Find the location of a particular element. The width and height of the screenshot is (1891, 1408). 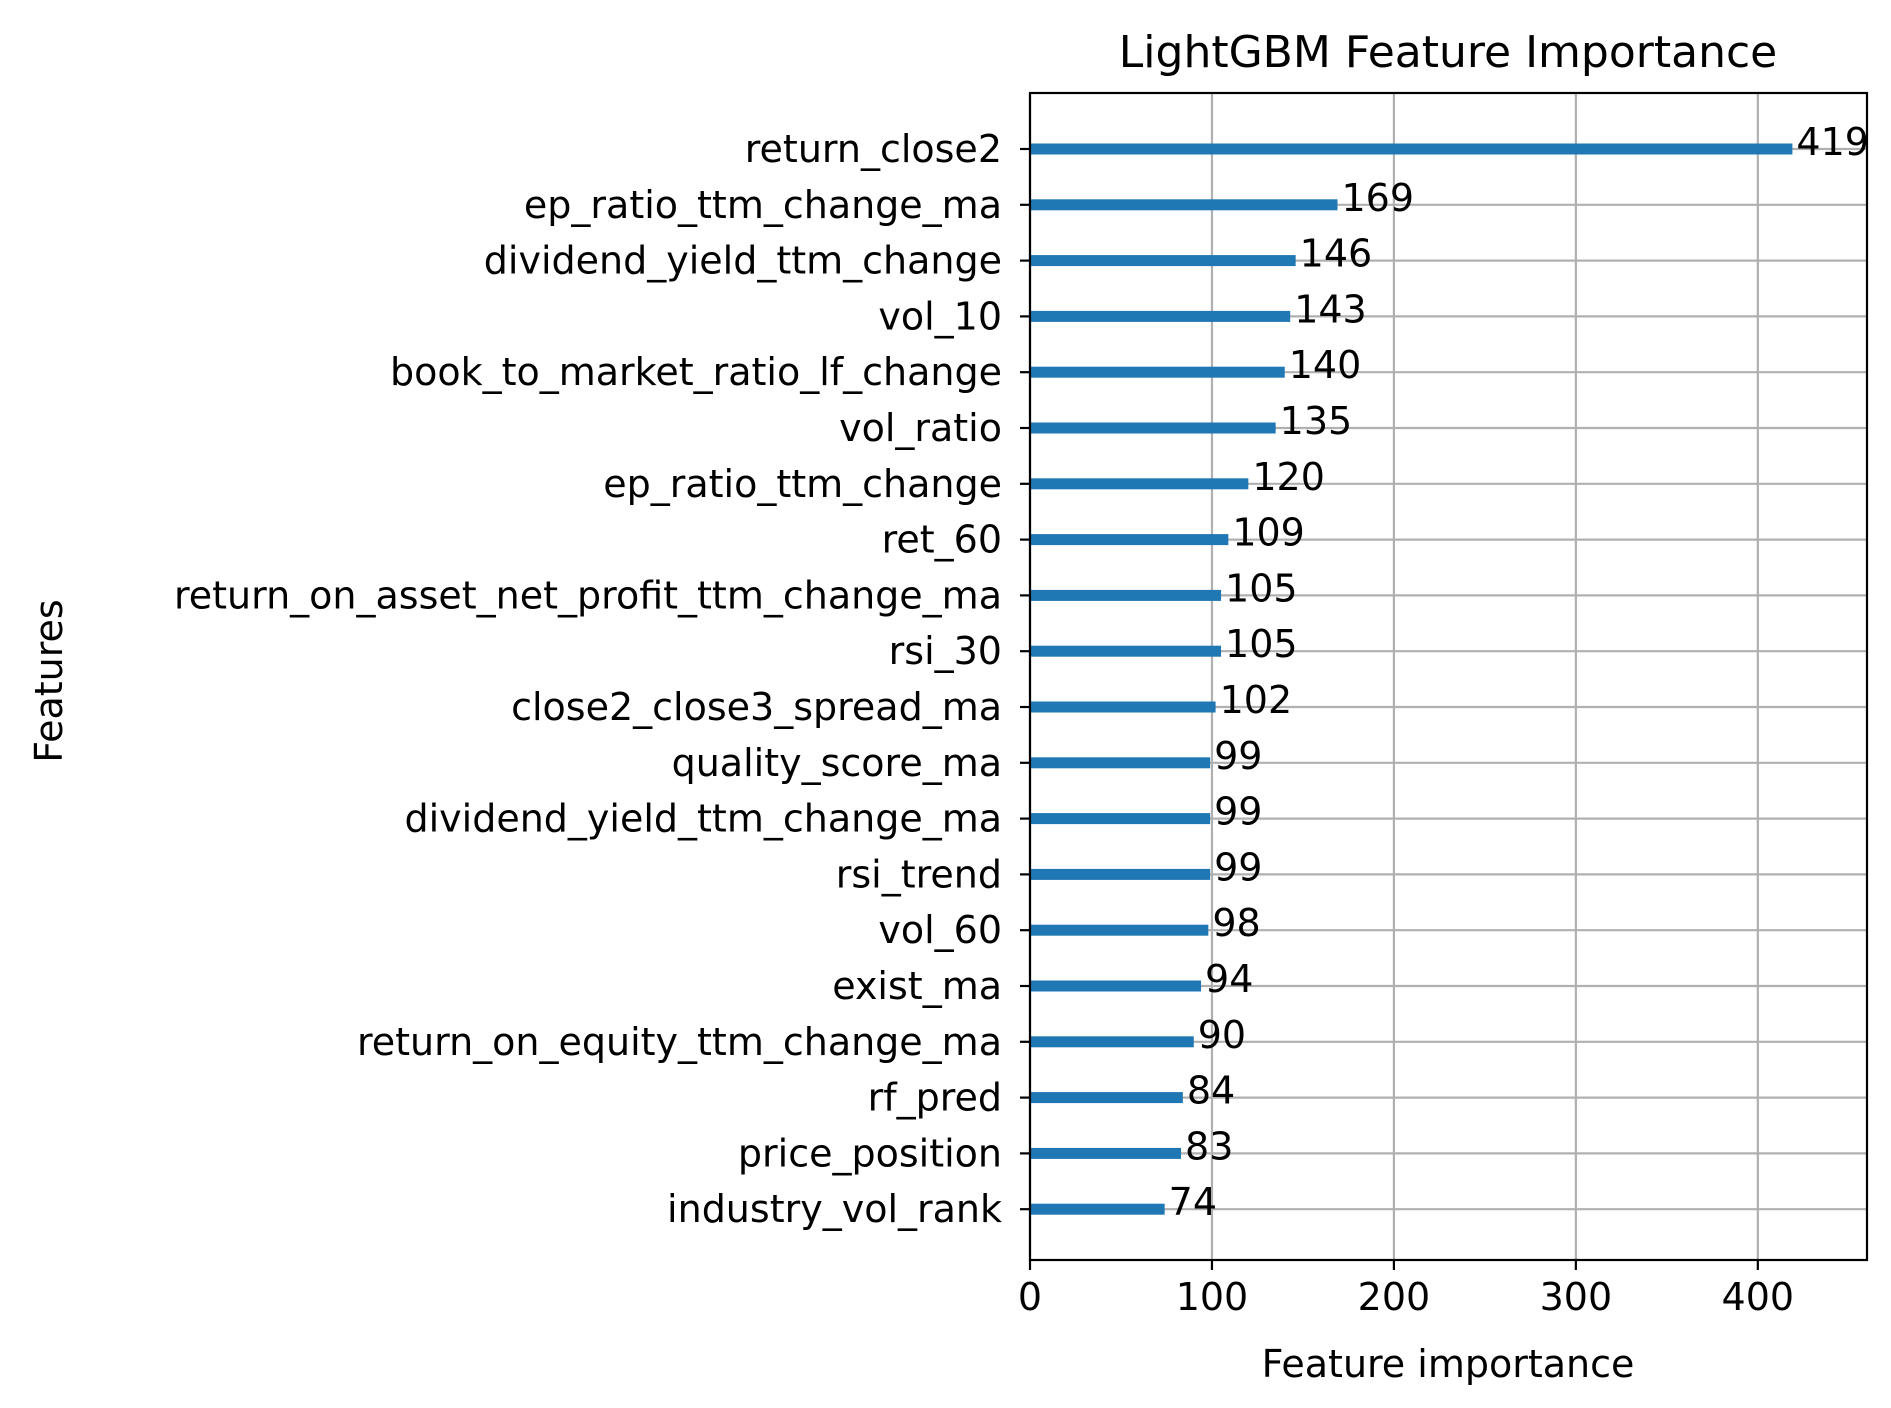

x-tick-label: 100 is located at coordinates (1212, 1297).